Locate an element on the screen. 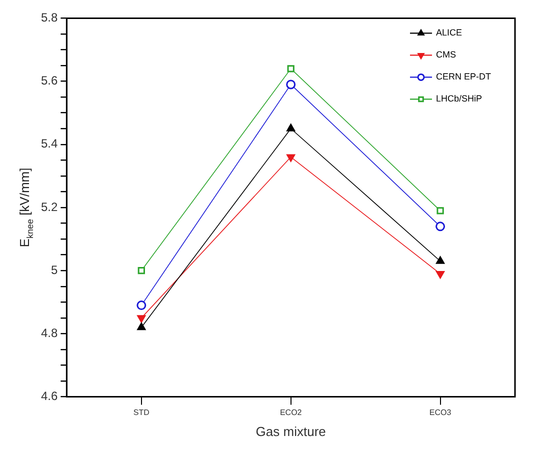 The image size is (537, 452). legend-label: CERN EP-DT is located at coordinates (464, 77).